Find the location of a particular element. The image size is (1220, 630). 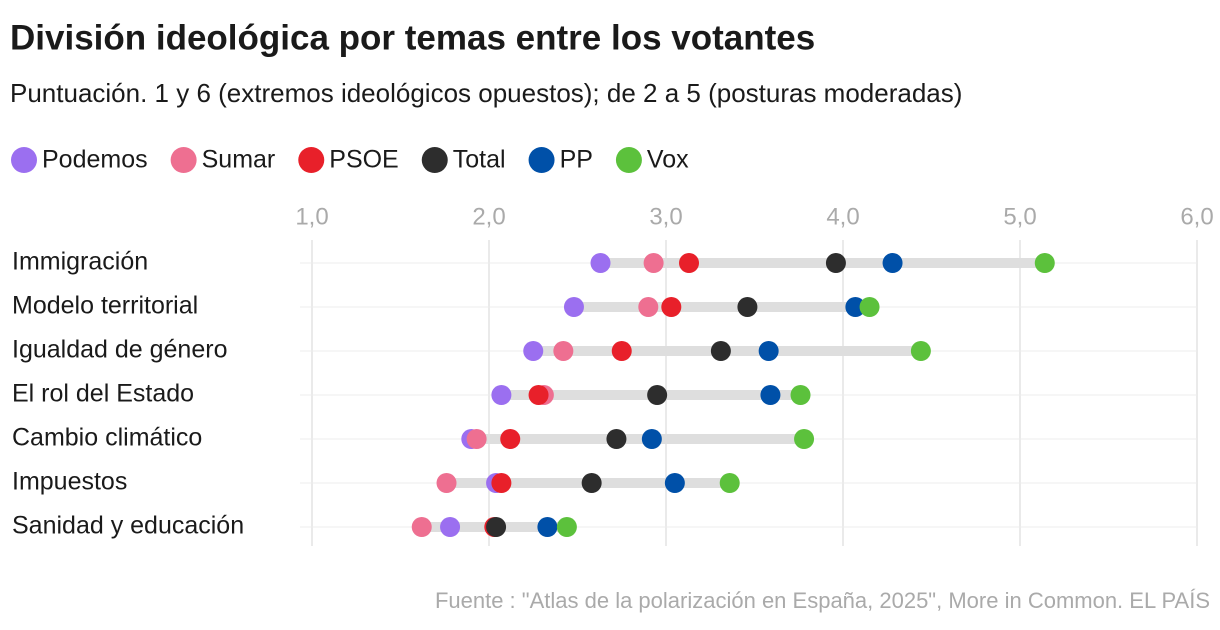

legend-label: PP is located at coordinates (576, 160).